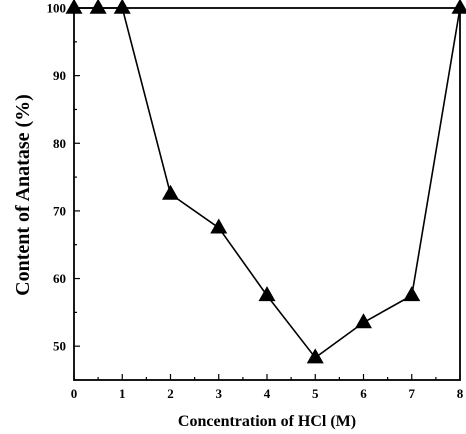 This screenshot has height=434, width=466. What do you see at coordinates (267, 421) in the screenshot?
I see `x-axis-title: Concentration of HCl (M)` at bounding box center [267, 421].